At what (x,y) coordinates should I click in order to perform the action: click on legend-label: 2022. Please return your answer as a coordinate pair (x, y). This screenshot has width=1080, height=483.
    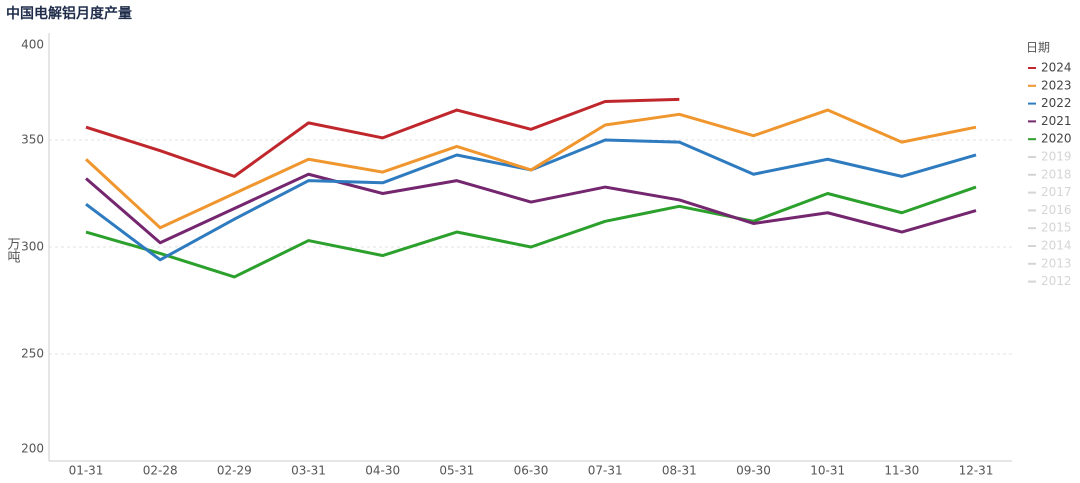
    Looking at the image, I should click on (1056, 103).